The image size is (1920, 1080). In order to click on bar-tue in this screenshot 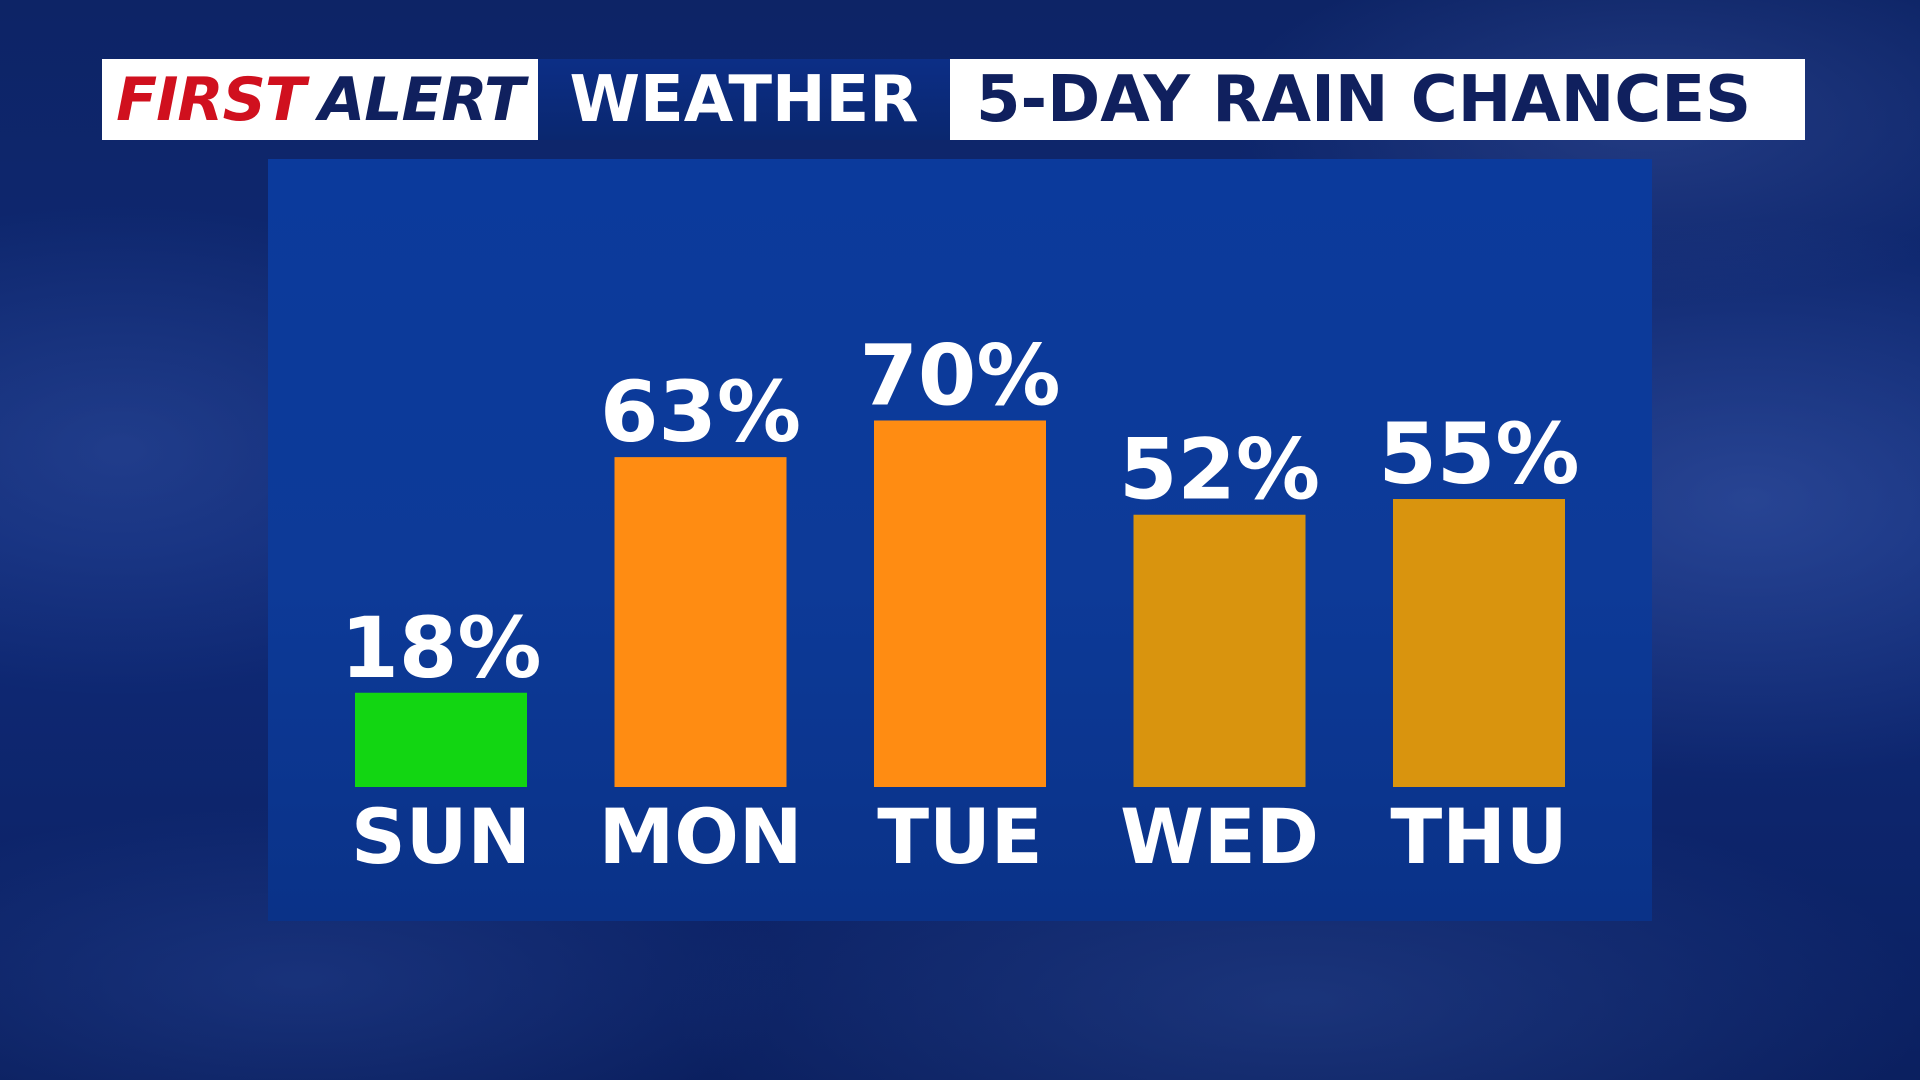, I will do `click(960, 603)`.